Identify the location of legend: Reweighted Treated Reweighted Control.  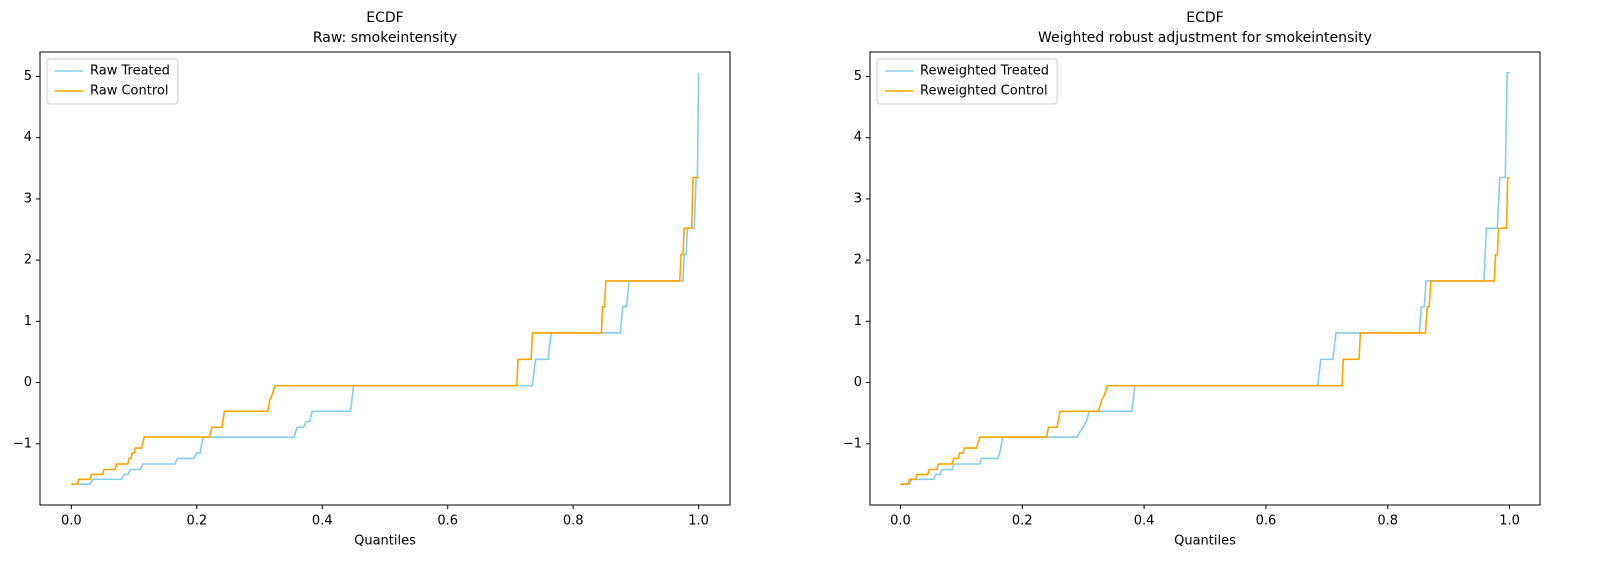
(967, 81).